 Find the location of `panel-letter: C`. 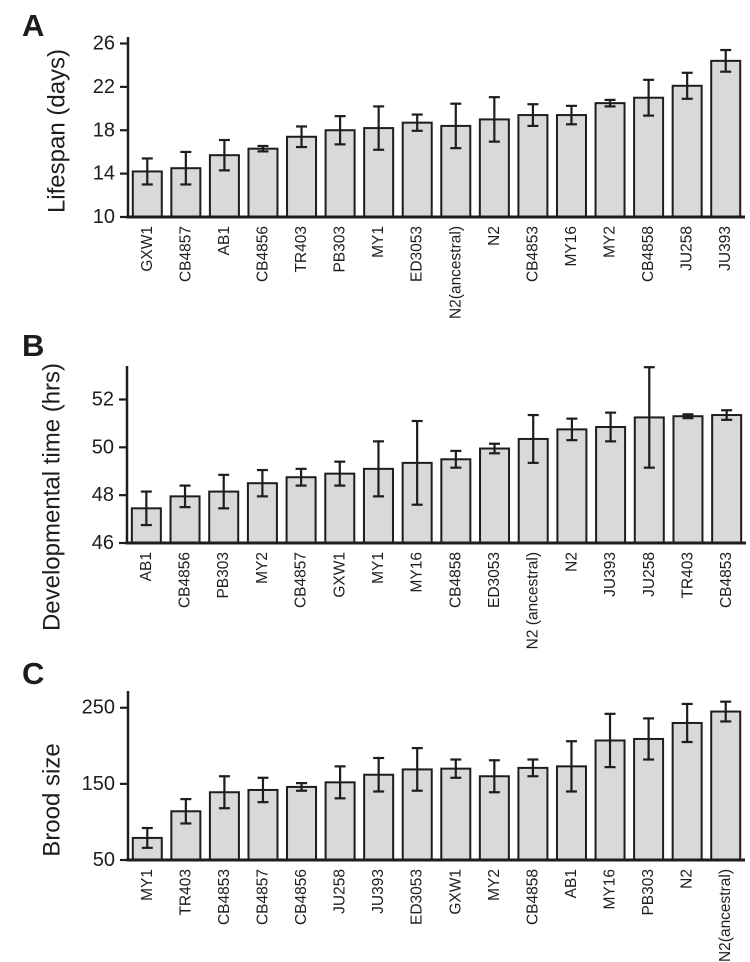

panel-letter: C is located at coordinates (33, 673).